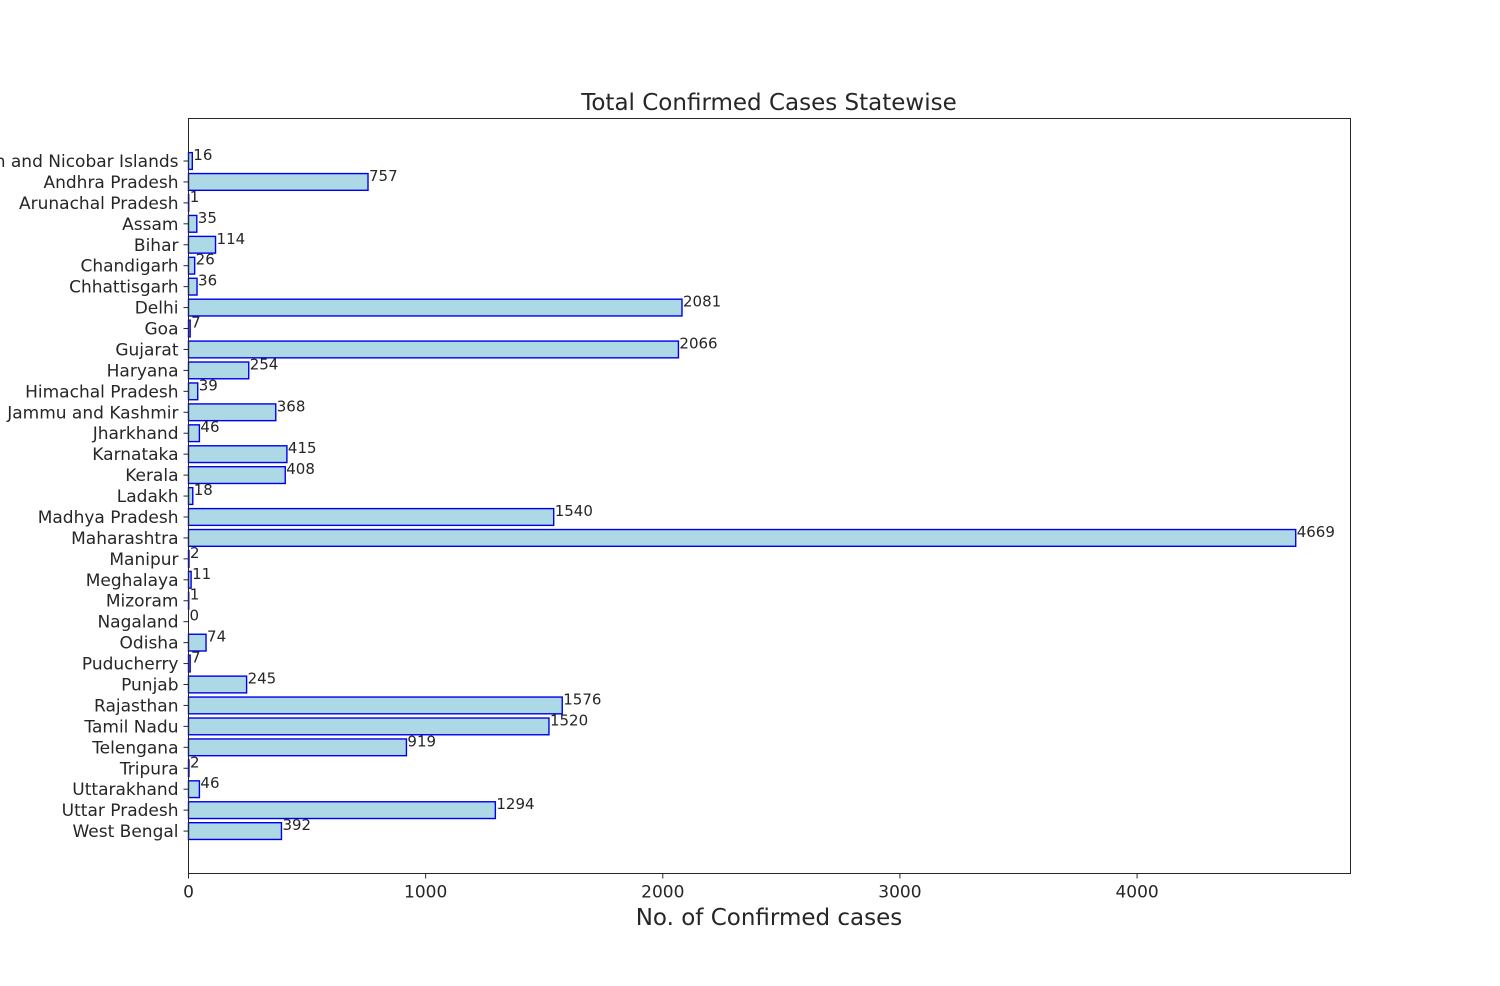  I want to click on y-tick-label: Ladakh, so click(148, 497).